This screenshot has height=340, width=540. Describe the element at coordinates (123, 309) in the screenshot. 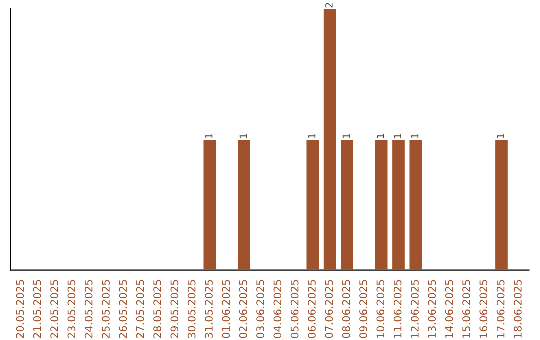

I see `x-tick-label: 26.05.2025` at that location.